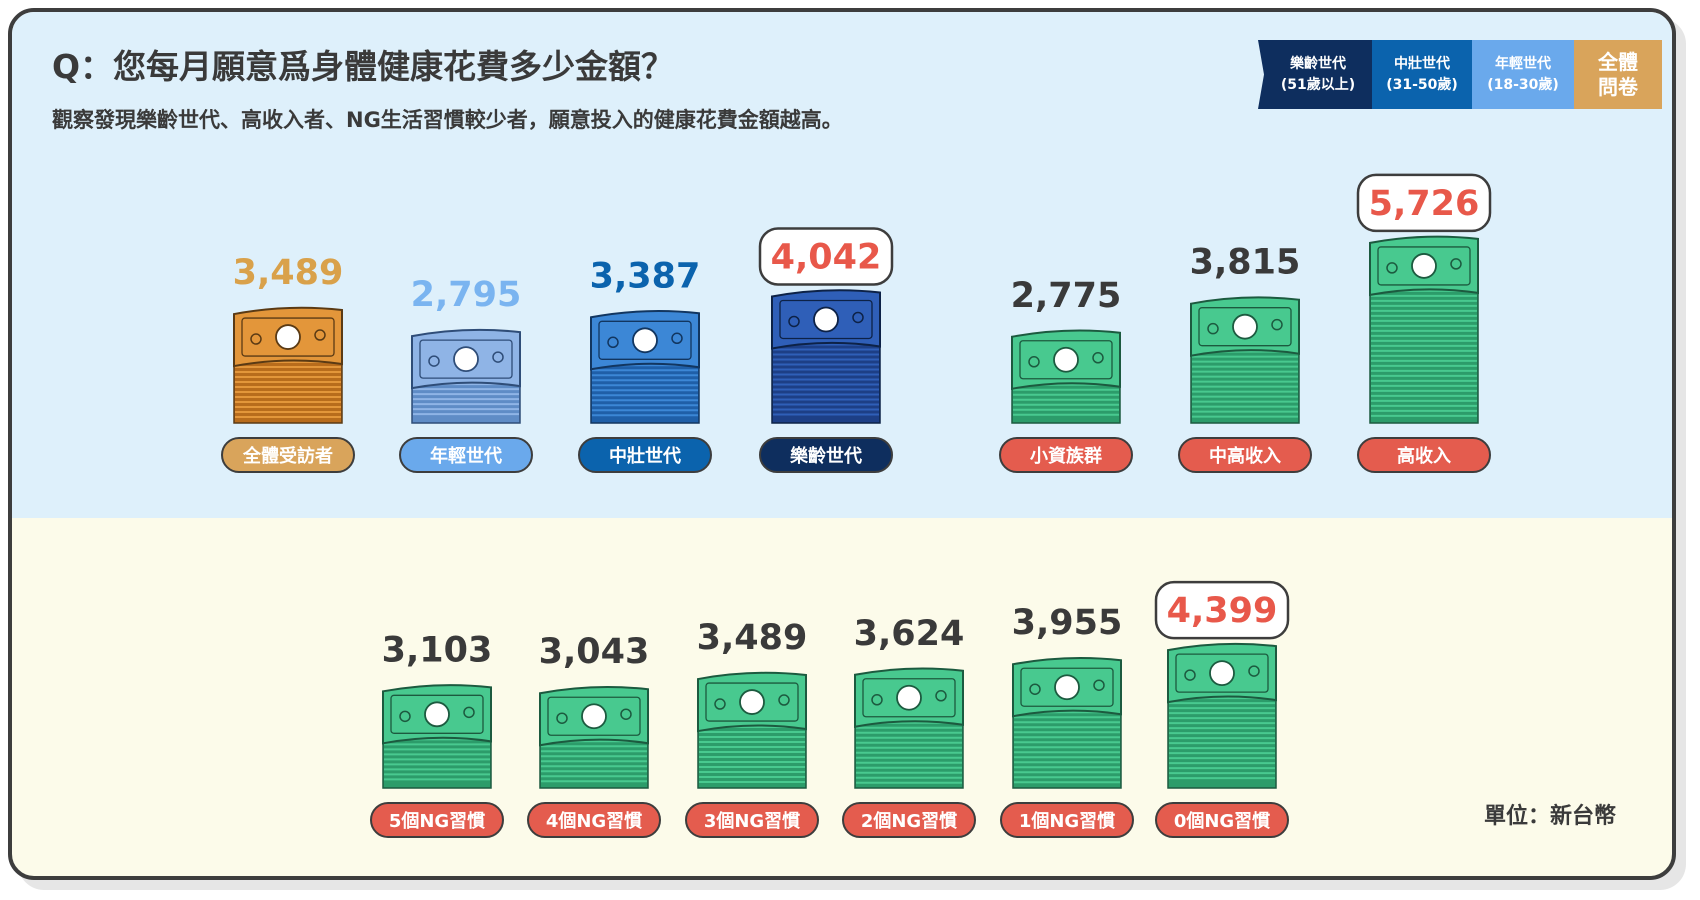 Image resolution: width=1700 pixels, height=900 pixels. I want to click on category-label: 1個NG習慣, so click(1067, 821).